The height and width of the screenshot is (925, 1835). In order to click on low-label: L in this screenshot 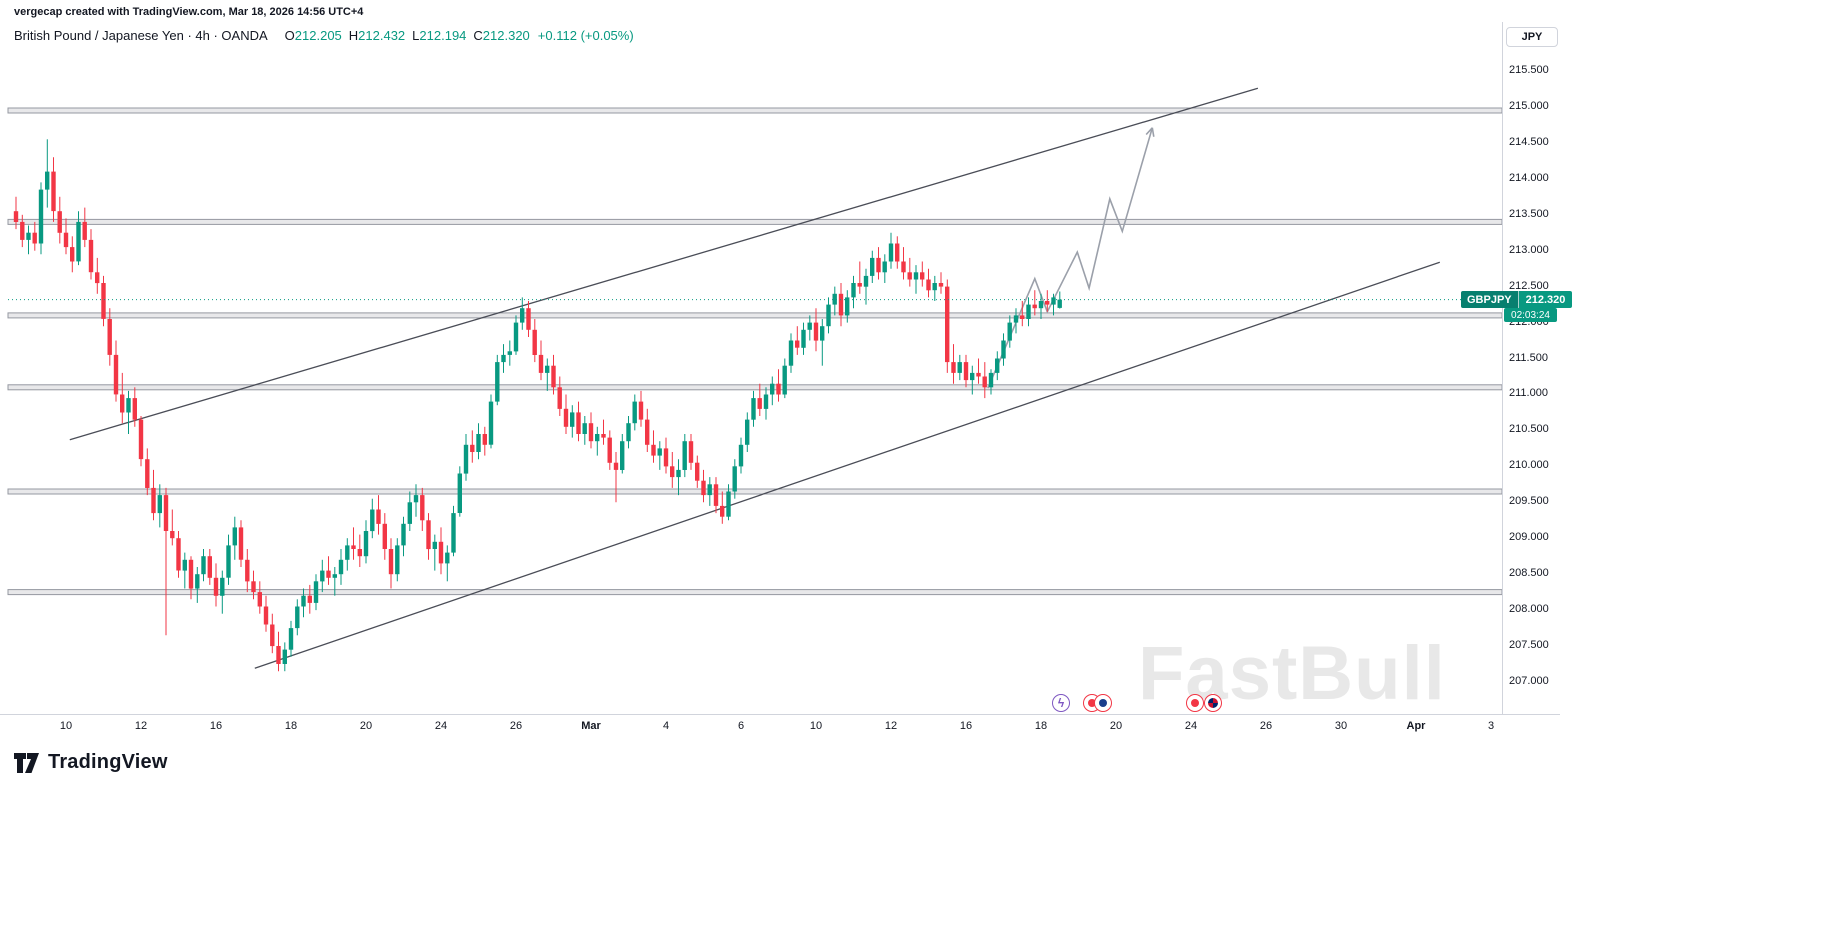, I will do `click(416, 35)`.